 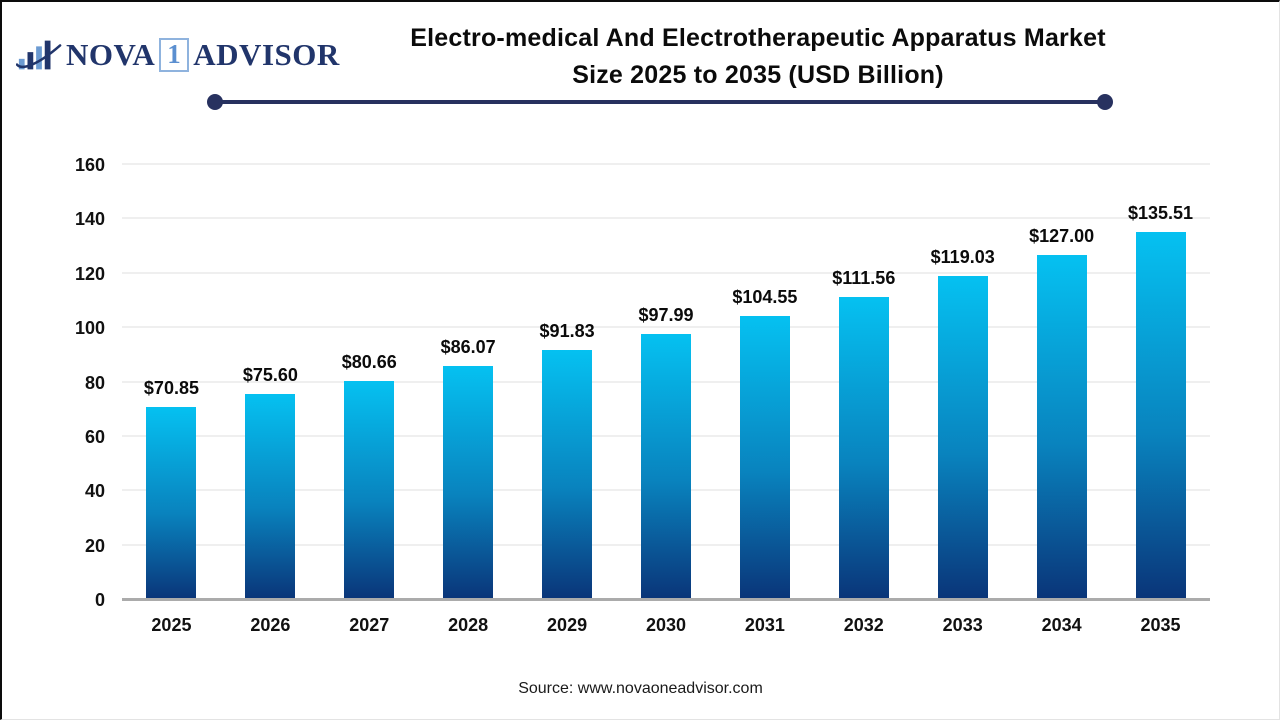 I want to click on bar-slot: $111.56, so click(x=863, y=371).